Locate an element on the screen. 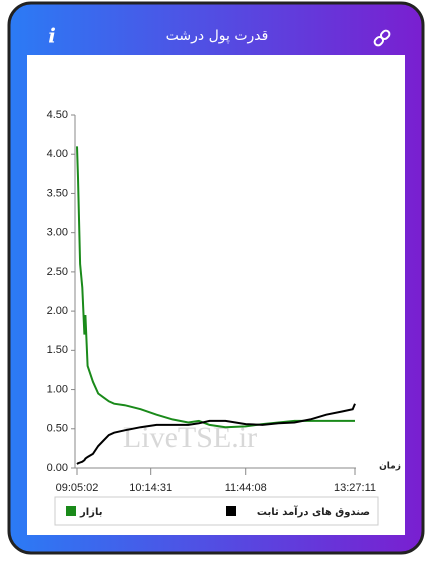  y-tick-label: 2.00 is located at coordinates (57, 311).